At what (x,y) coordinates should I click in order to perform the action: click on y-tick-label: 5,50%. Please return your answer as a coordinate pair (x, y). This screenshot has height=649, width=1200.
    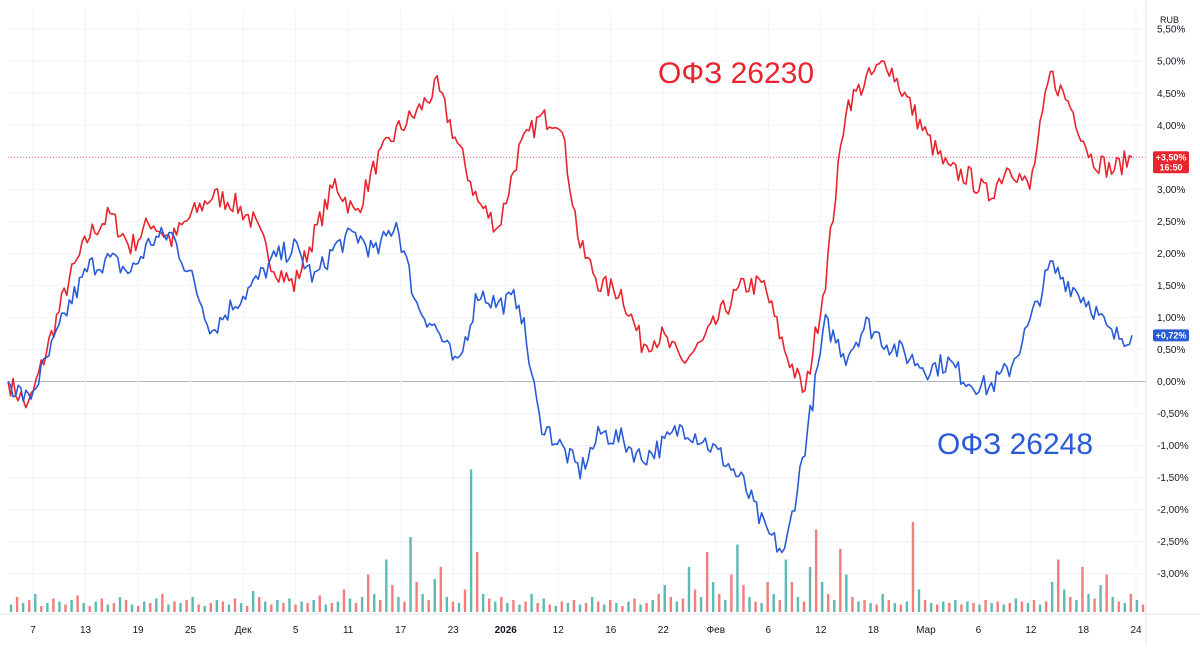
    Looking at the image, I should click on (1171, 30).